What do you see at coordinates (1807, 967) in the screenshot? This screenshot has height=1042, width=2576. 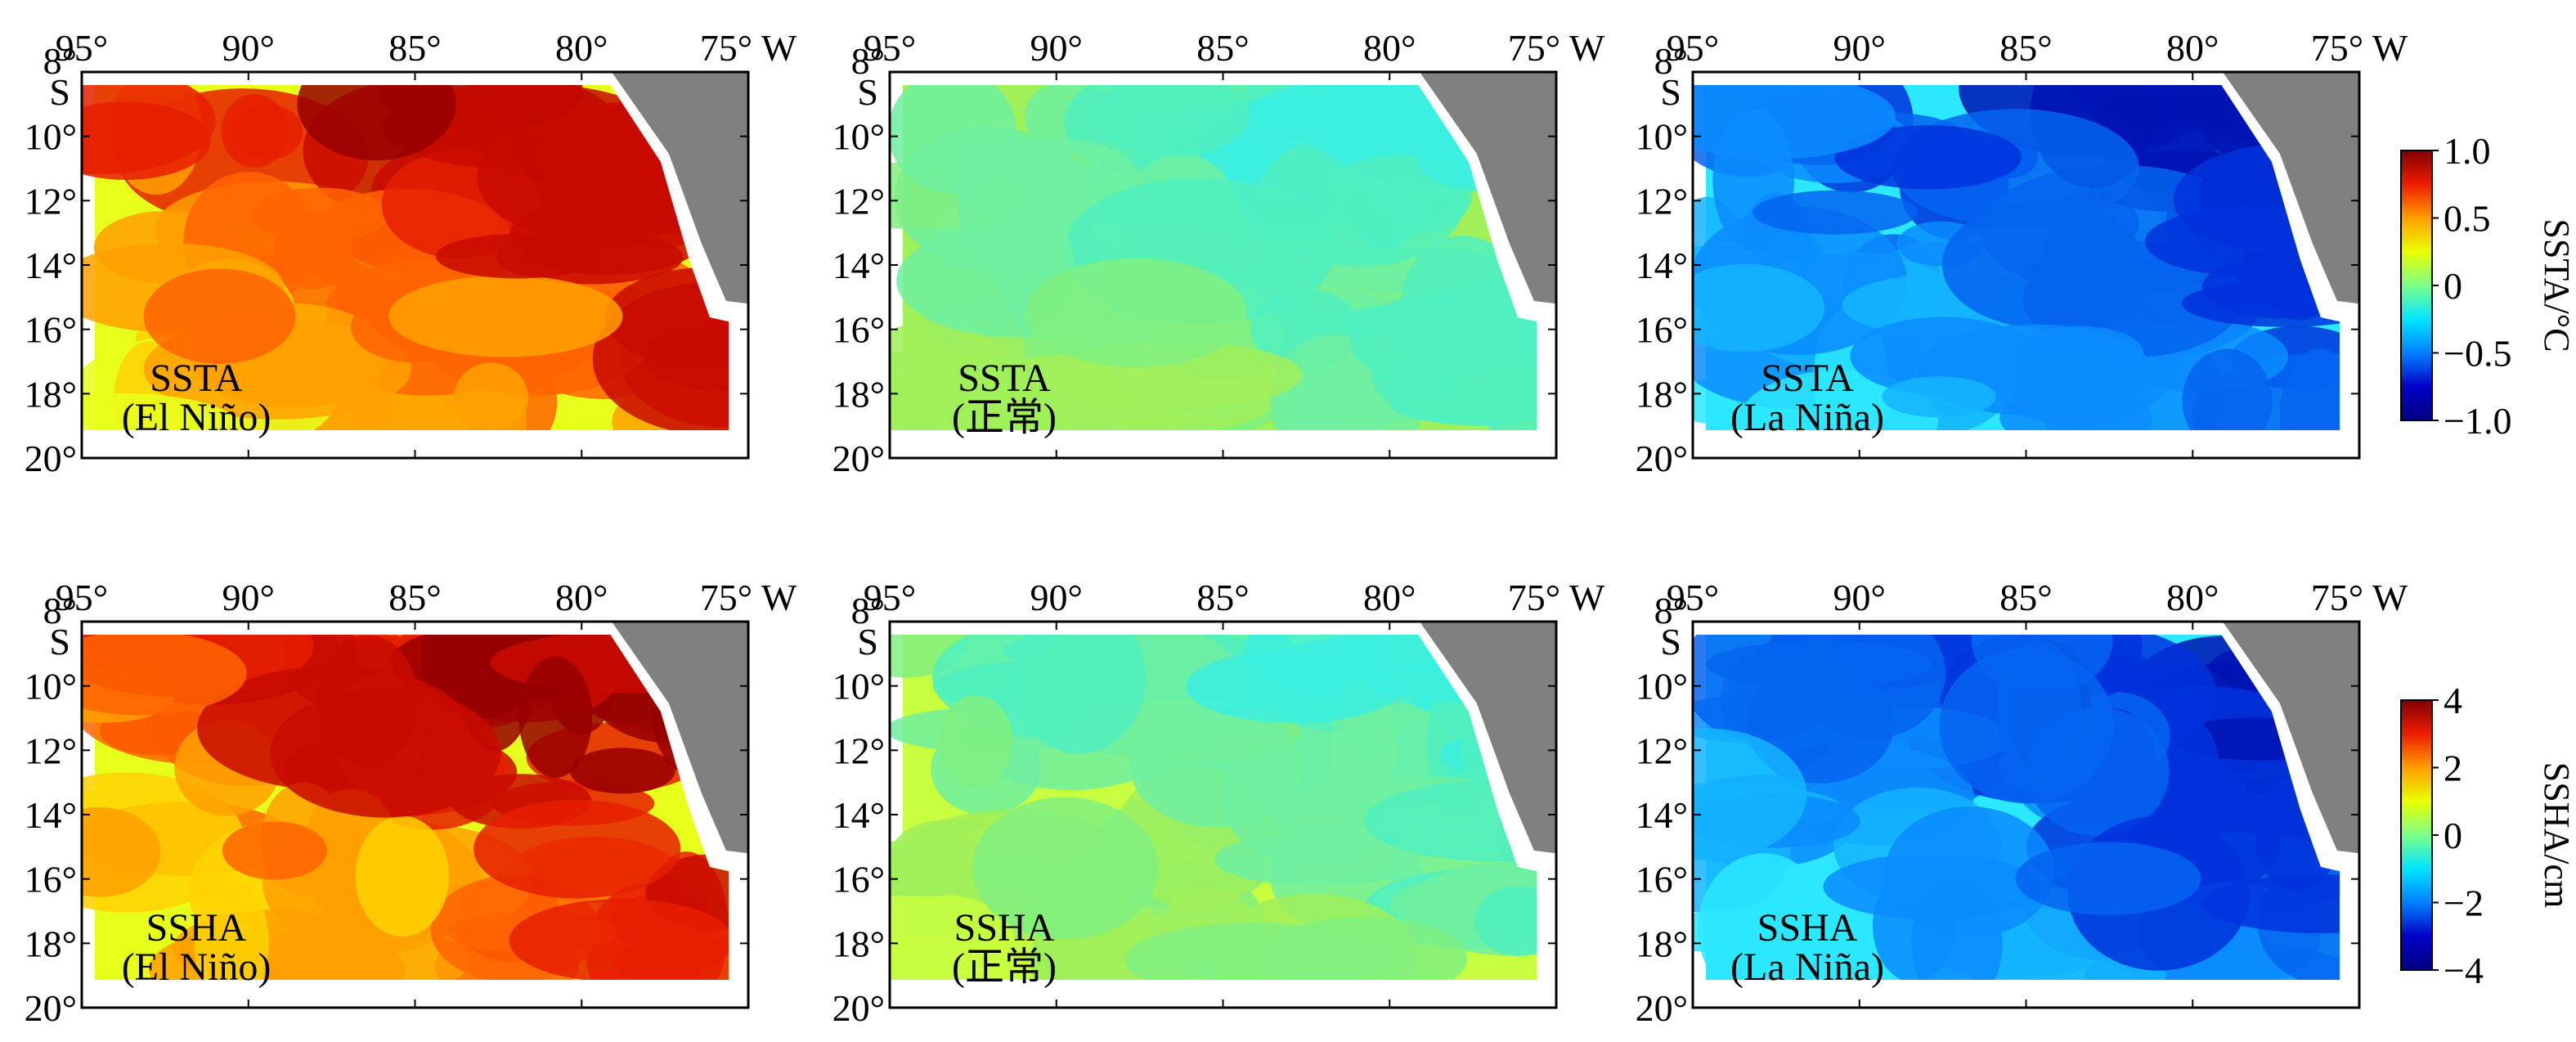 I see `panel-label-state: (La Niña)` at bounding box center [1807, 967].